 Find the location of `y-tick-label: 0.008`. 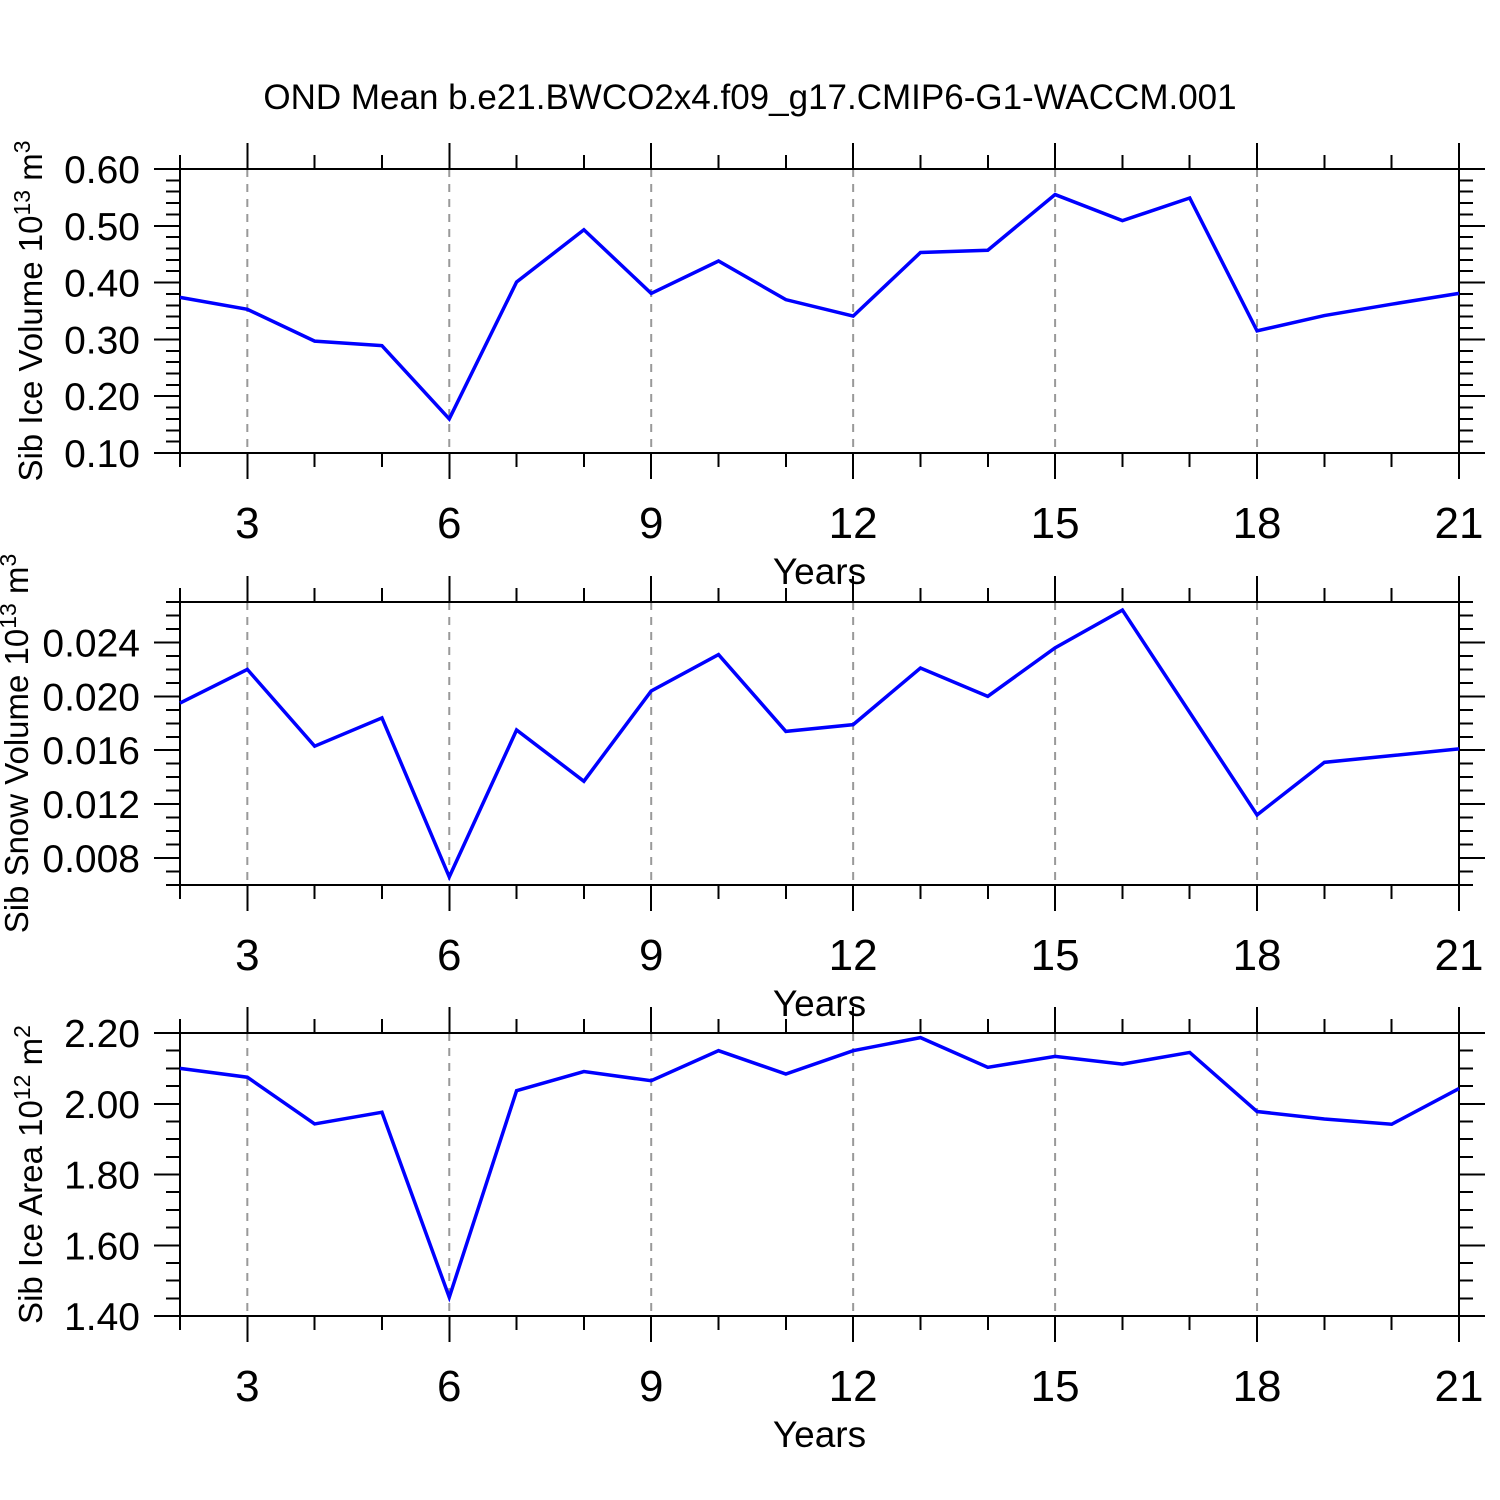

y-tick-label: 0.008 is located at coordinates (91, 859).